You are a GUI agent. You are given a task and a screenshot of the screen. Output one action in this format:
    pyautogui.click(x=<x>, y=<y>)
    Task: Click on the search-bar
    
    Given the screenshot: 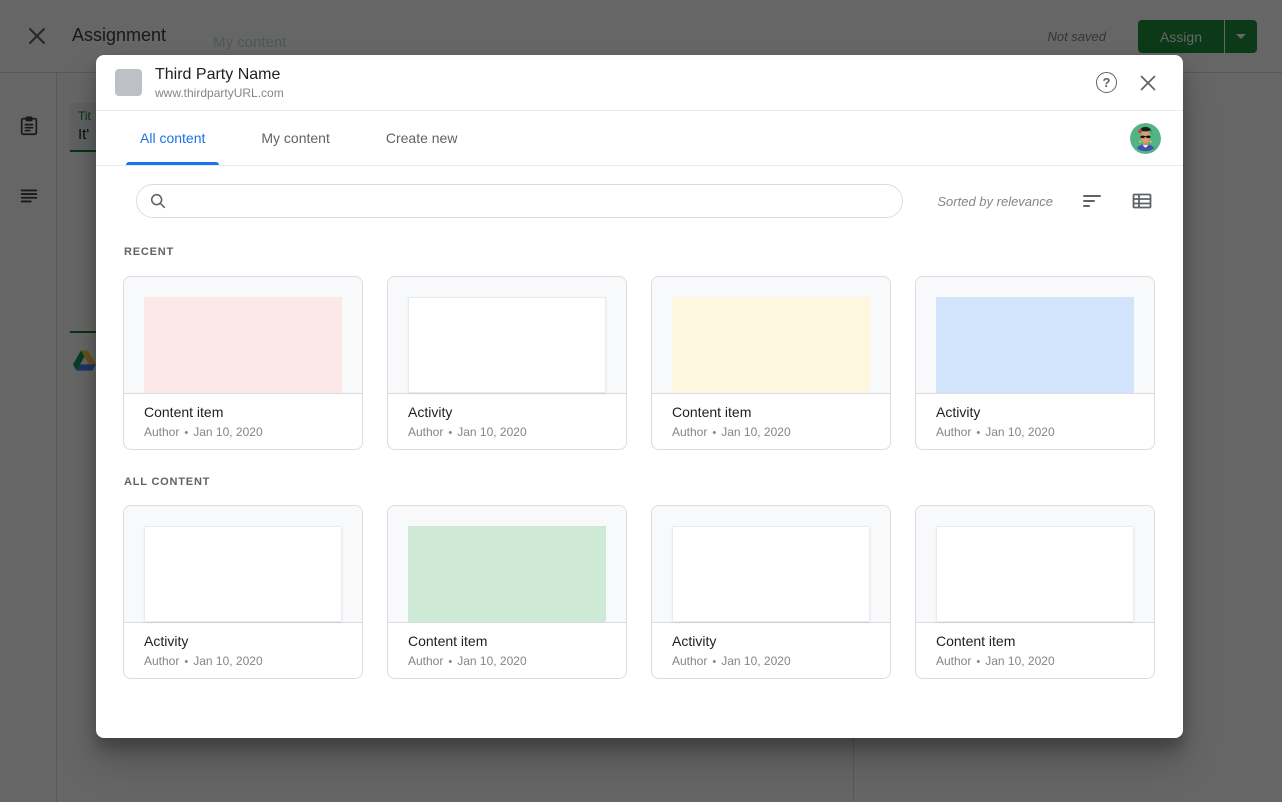 What is the action you would take?
    pyautogui.click(x=519, y=201)
    